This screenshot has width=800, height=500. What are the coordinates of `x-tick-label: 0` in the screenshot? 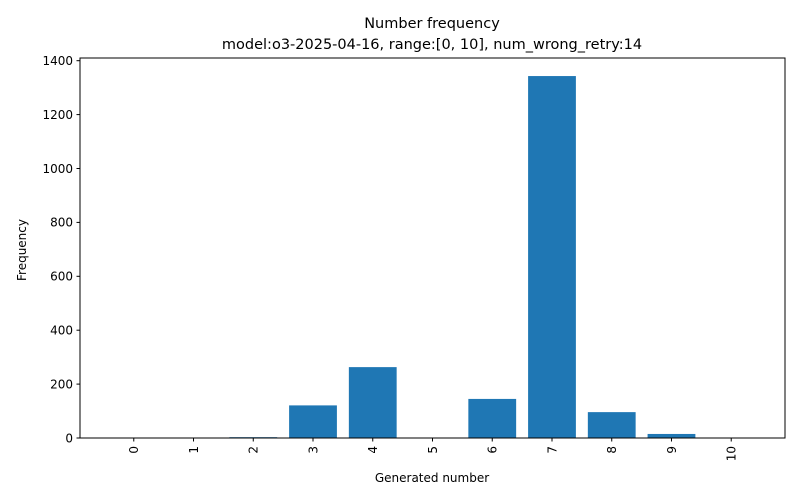 It's located at (134, 450).